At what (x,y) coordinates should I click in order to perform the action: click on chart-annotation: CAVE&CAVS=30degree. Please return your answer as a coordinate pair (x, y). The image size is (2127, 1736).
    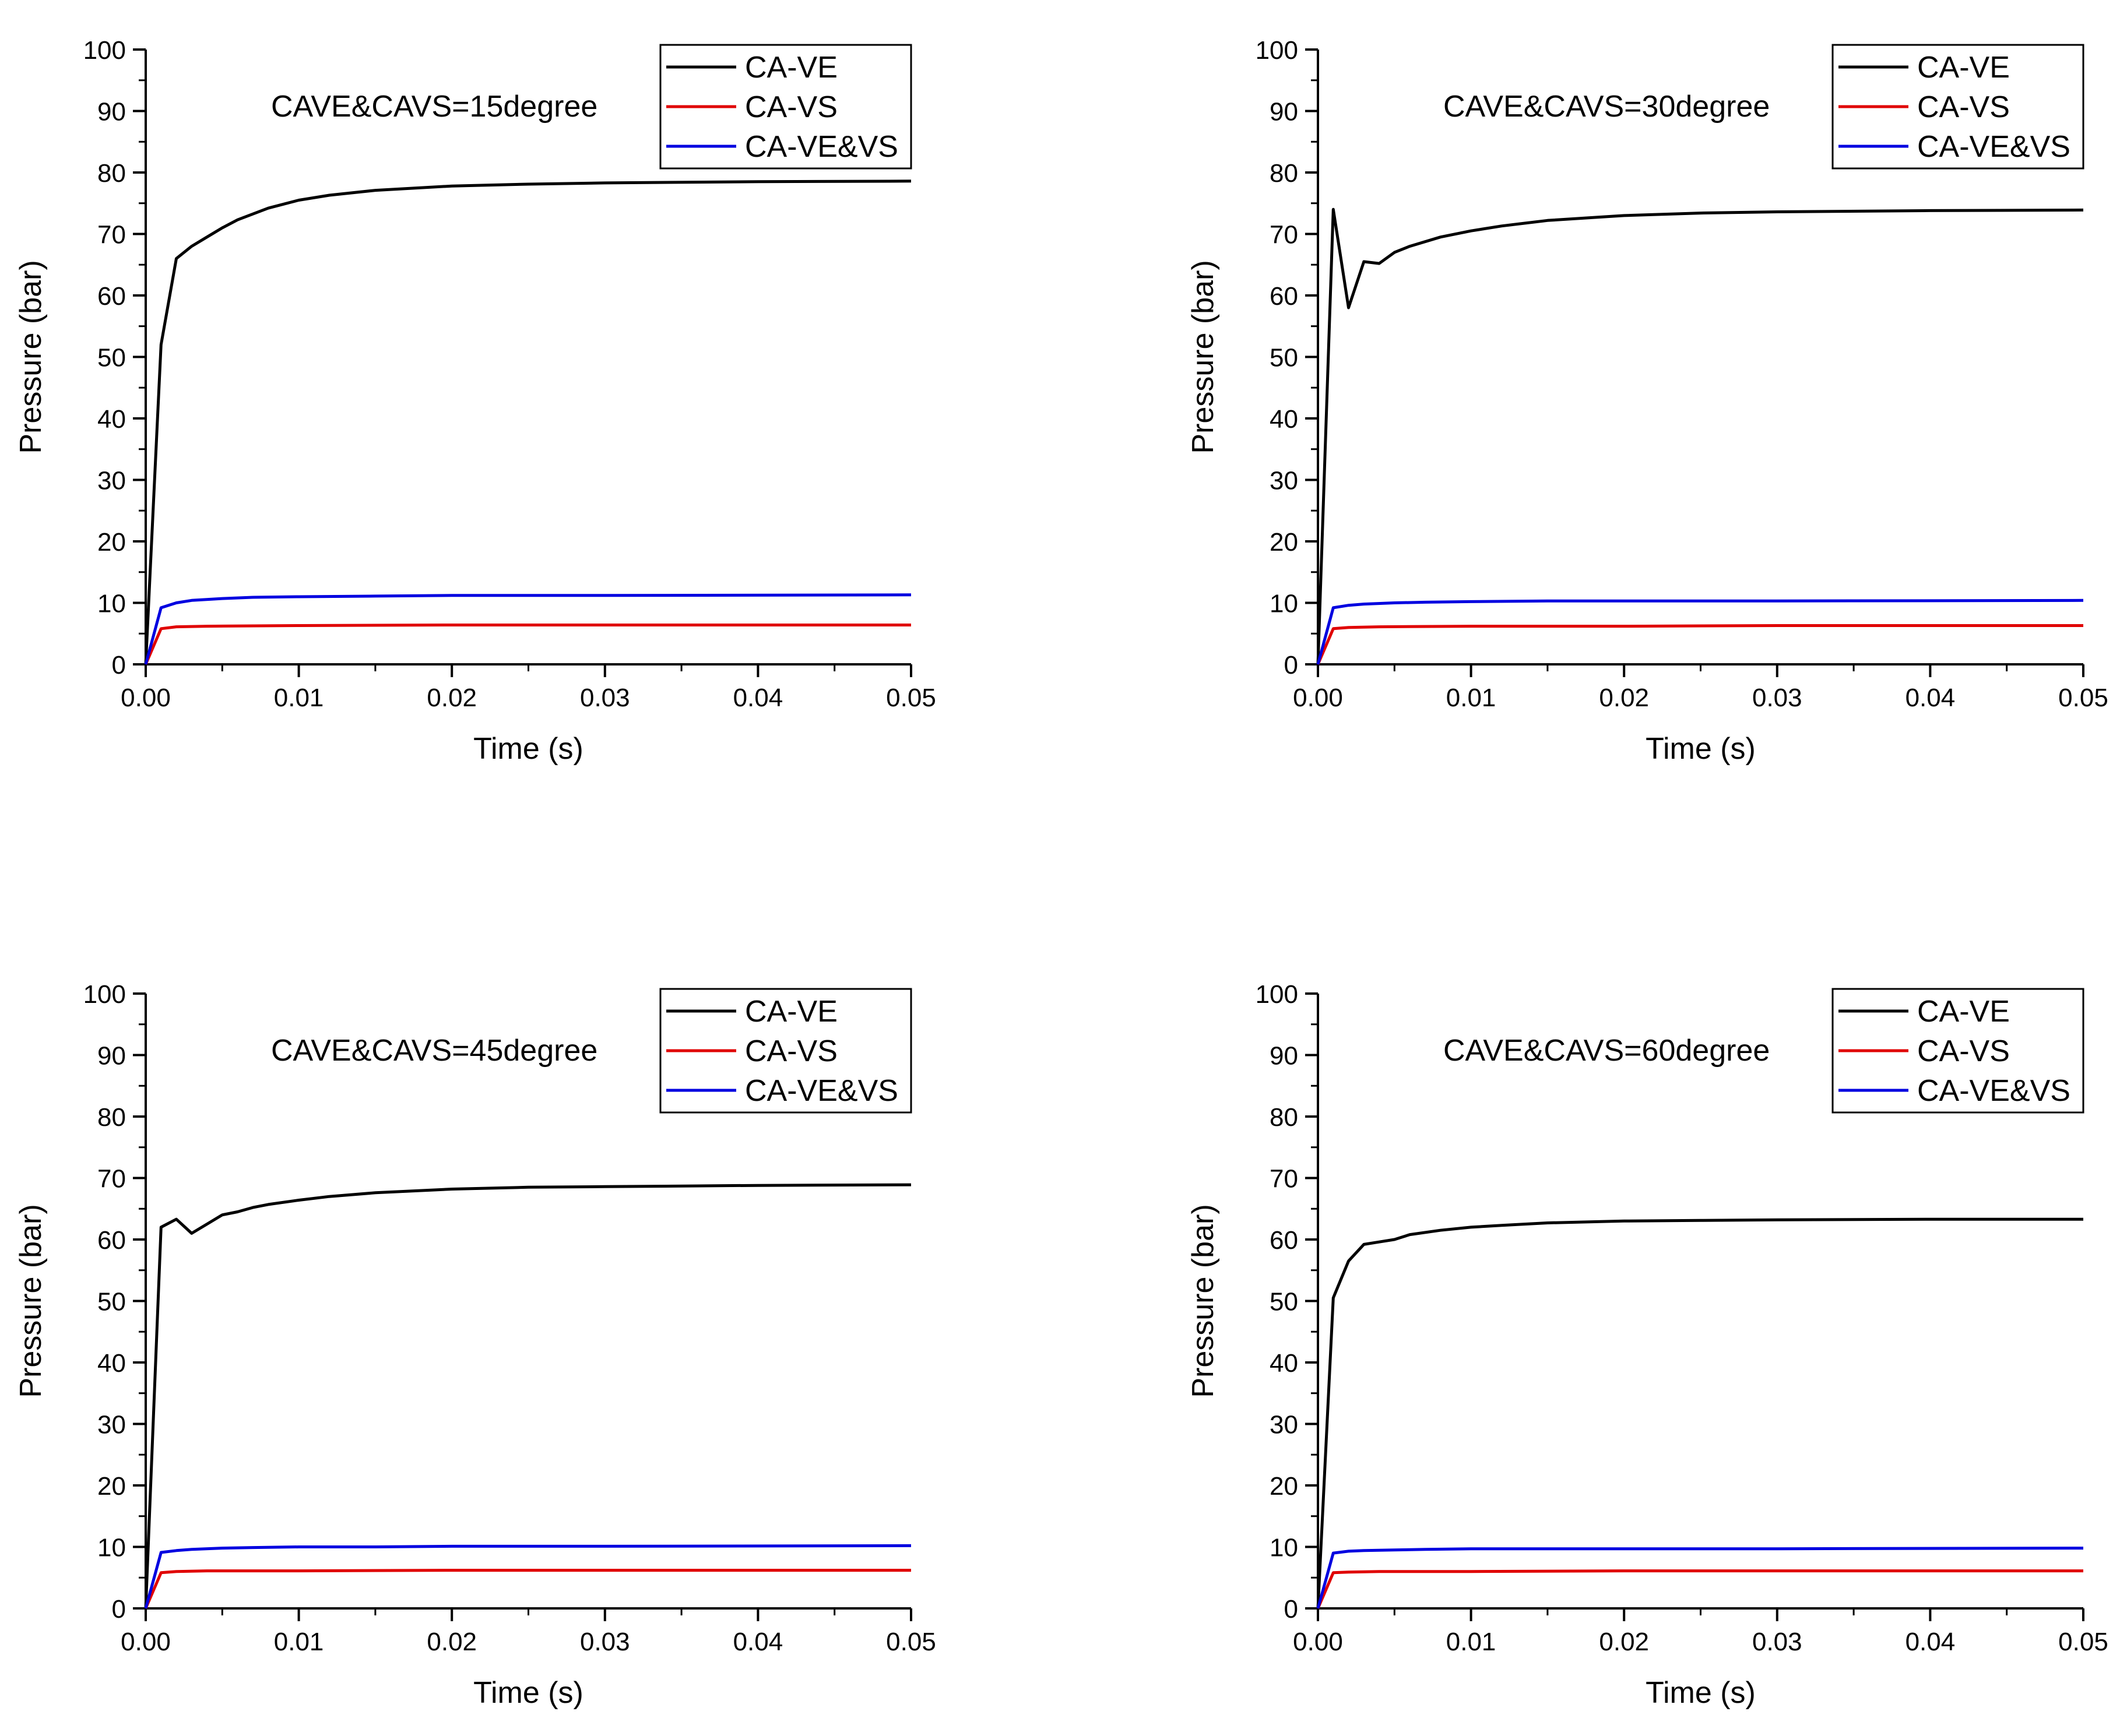
    Looking at the image, I should click on (1606, 107).